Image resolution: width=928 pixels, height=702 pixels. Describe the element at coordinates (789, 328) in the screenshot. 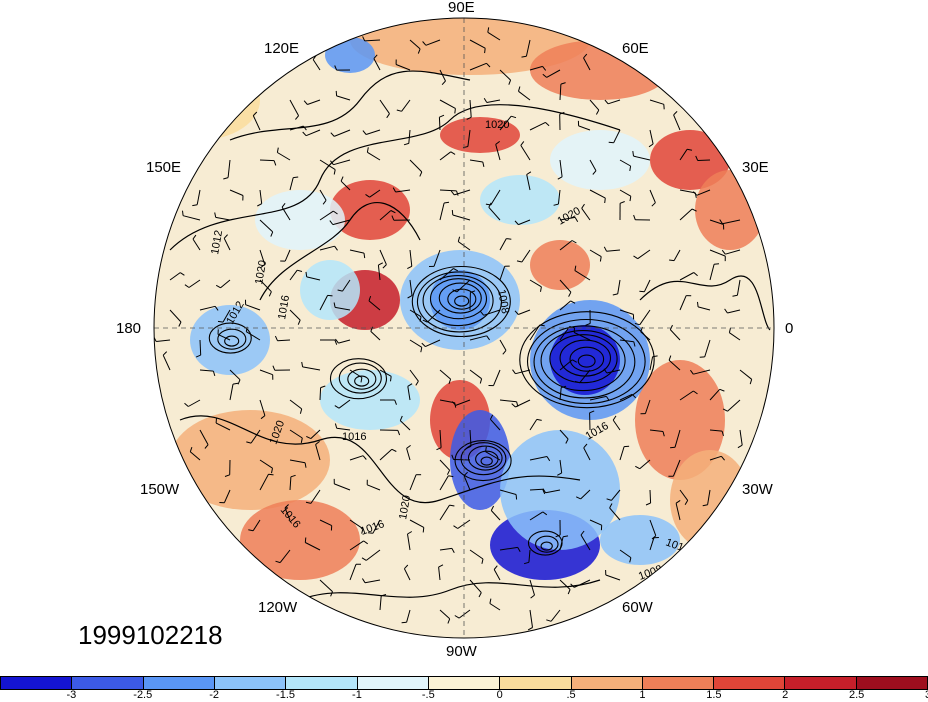

I see `lon-label-0: 0` at that location.